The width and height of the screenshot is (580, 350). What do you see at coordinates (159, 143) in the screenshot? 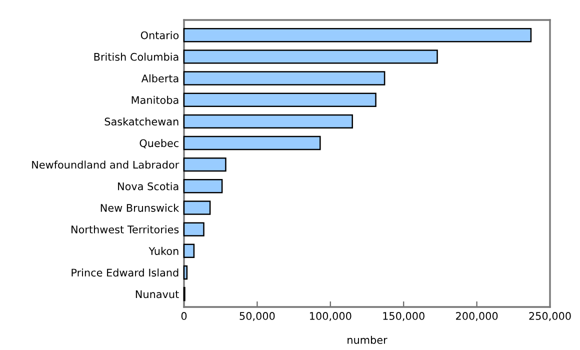
I see `y-tick-label: Quebec` at bounding box center [159, 143].